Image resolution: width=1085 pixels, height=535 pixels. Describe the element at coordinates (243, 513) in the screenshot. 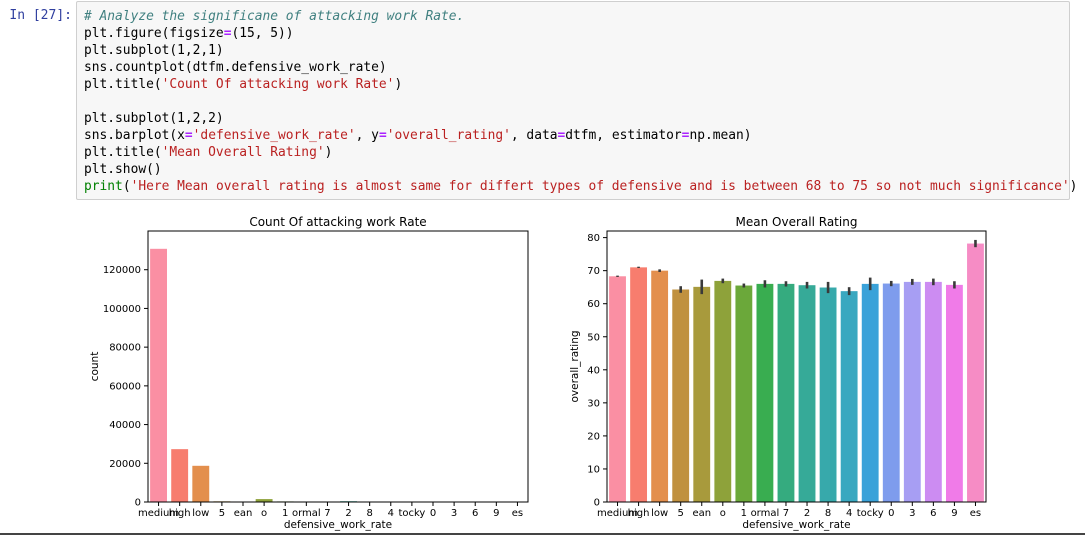

I see `x-tick-label: ean` at that location.